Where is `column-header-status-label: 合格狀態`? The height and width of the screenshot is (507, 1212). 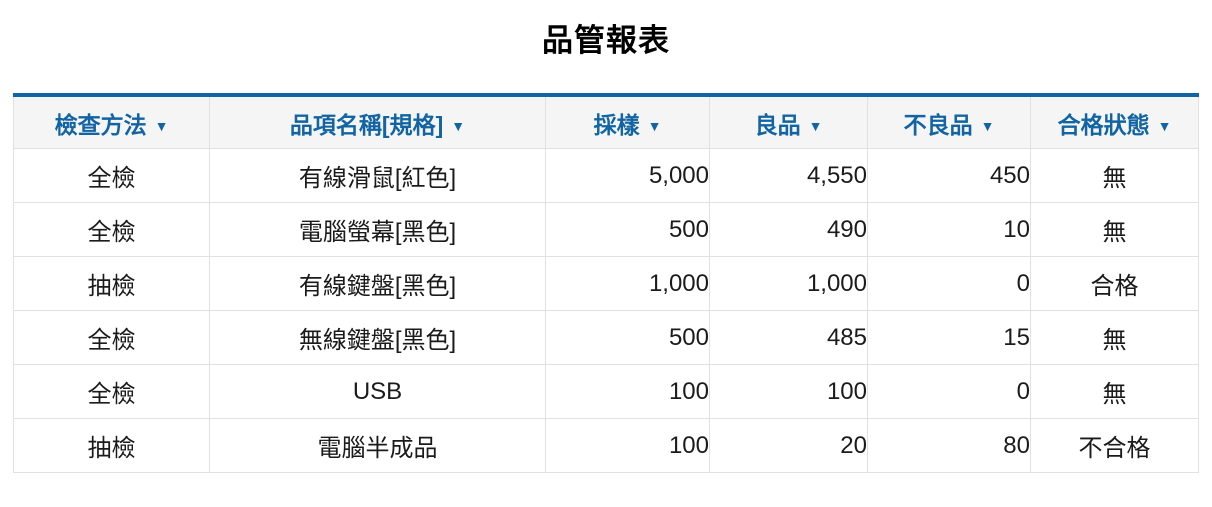
column-header-status-label: 合格狀態 is located at coordinates (1103, 124).